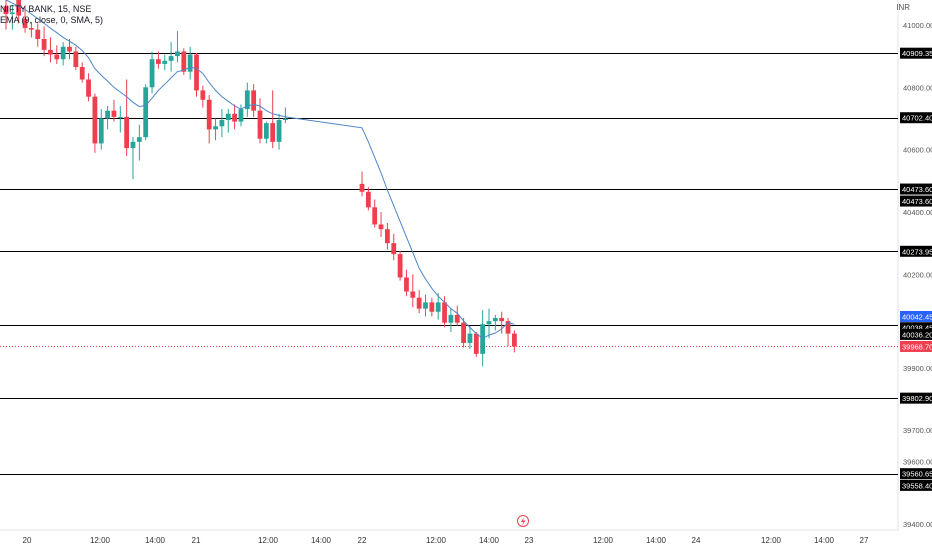 The width and height of the screenshot is (932, 550). Describe the element at coordinates (917, 430) in the screenshot. I see `y-tick-label: 39700.00` at that location.